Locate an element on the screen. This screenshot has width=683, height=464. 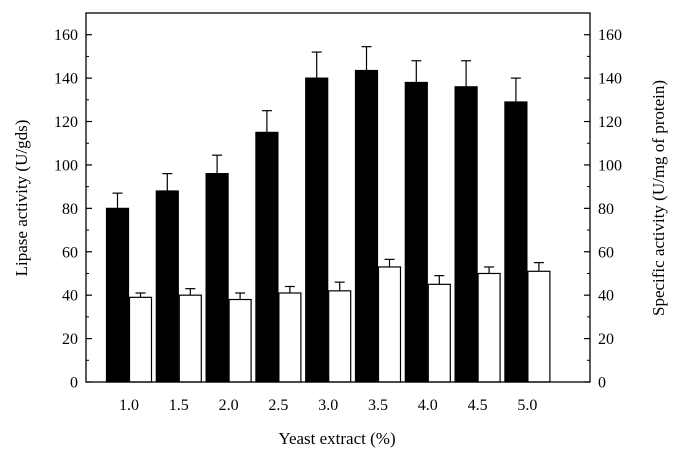
x-tick-label: 4.0 is located at coordinates (428, 405).